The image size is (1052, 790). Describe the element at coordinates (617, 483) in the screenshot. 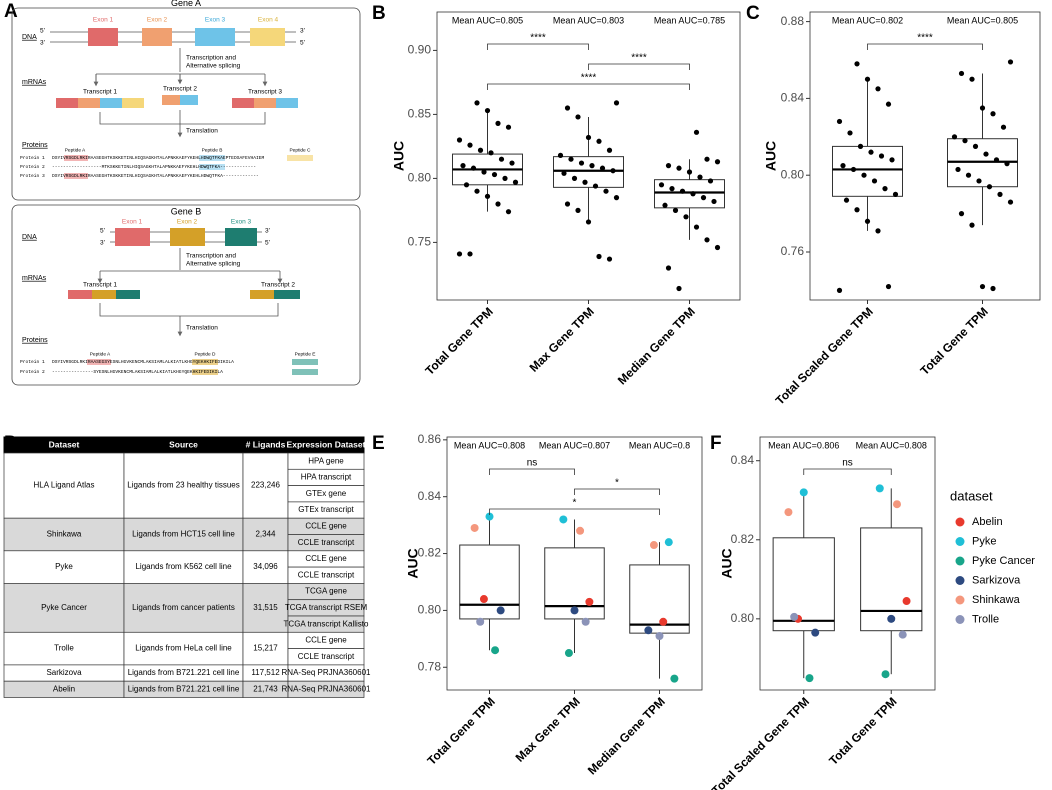

I see `bracket-label: *` at that location.